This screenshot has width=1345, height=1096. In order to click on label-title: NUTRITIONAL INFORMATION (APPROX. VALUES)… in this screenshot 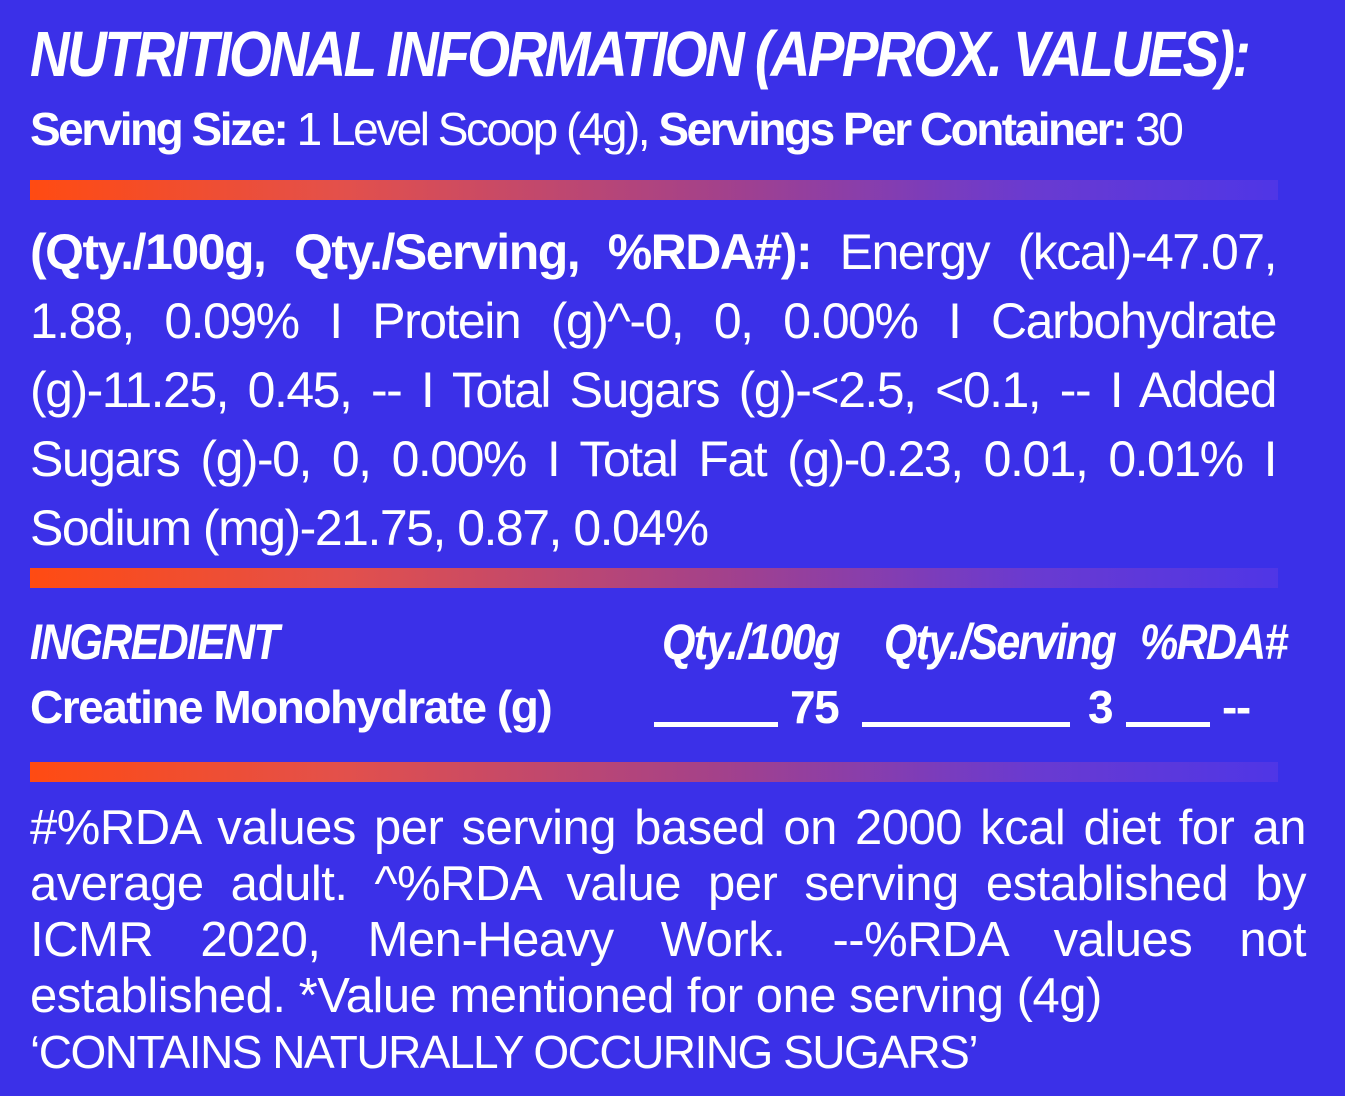, I will do `click(640, 54)`.